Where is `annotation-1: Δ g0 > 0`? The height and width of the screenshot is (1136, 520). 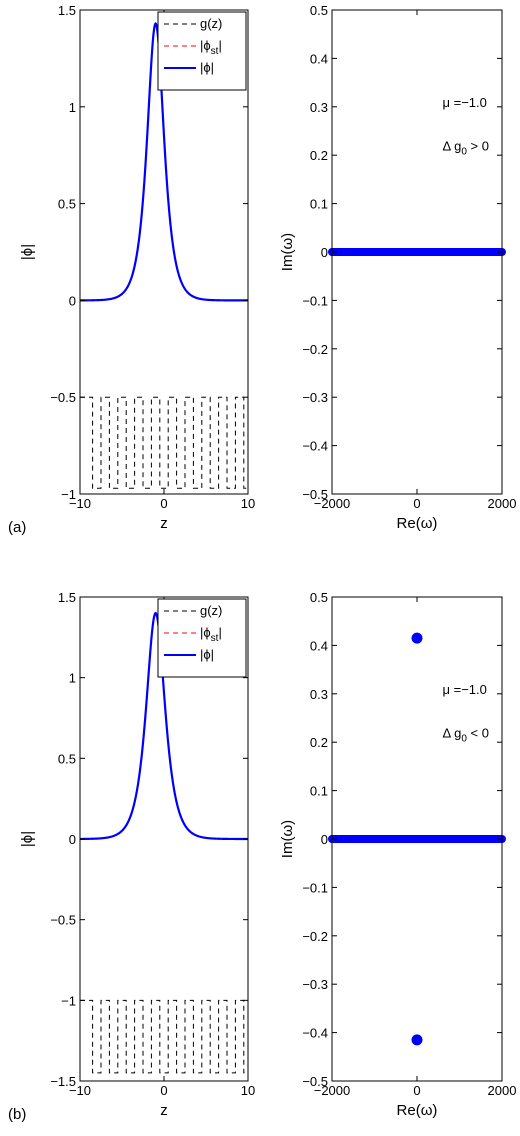
annotation-1: Δ g0 > 0 is located at coordinates (466, 147).